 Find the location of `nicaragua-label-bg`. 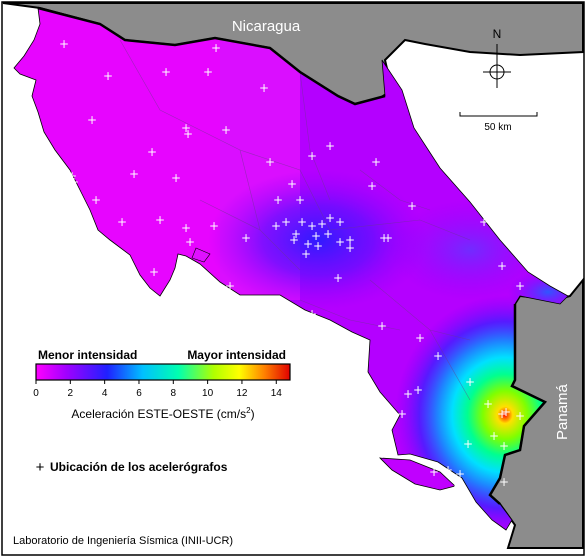

nicaragua-label-bg is located at coordinates (266, 26).